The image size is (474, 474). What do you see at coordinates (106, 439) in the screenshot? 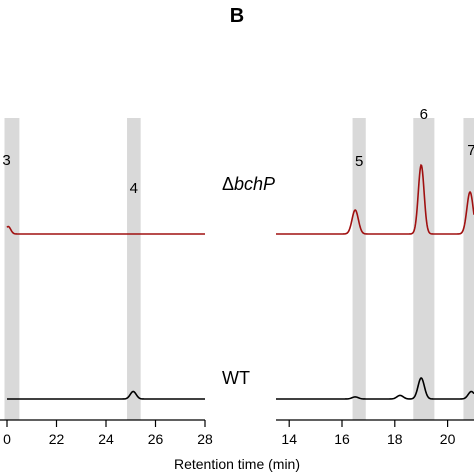
I see `x-tick-label: 24` at bounding box center [106, 439].